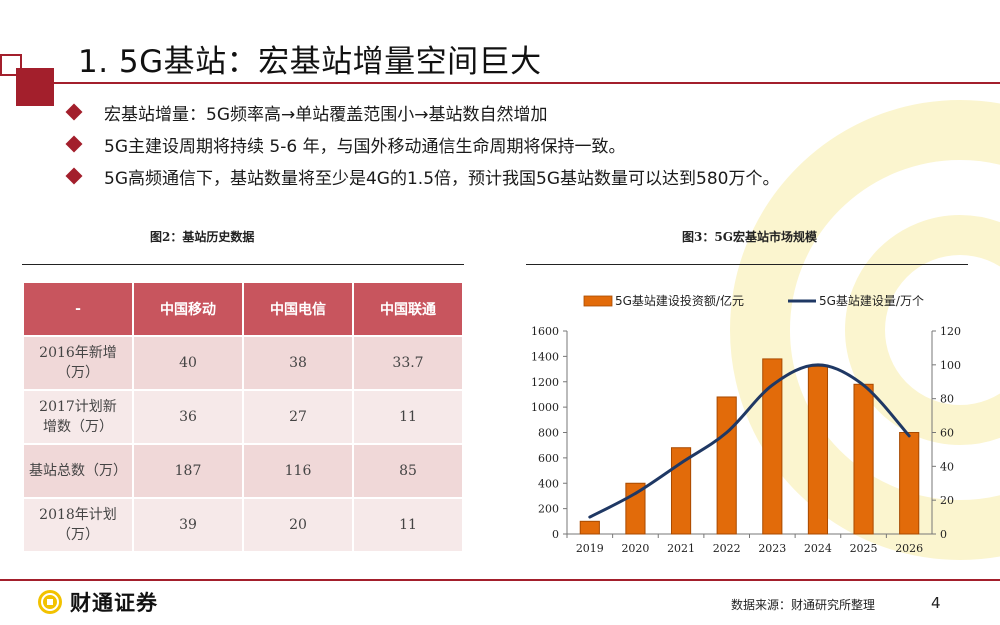 This screenshot has width=1000, height=625. What do you see at coordinates (727, 548) in the screenshot?
I see `x-tick-label: 2022` at bounding box center [727, 548].